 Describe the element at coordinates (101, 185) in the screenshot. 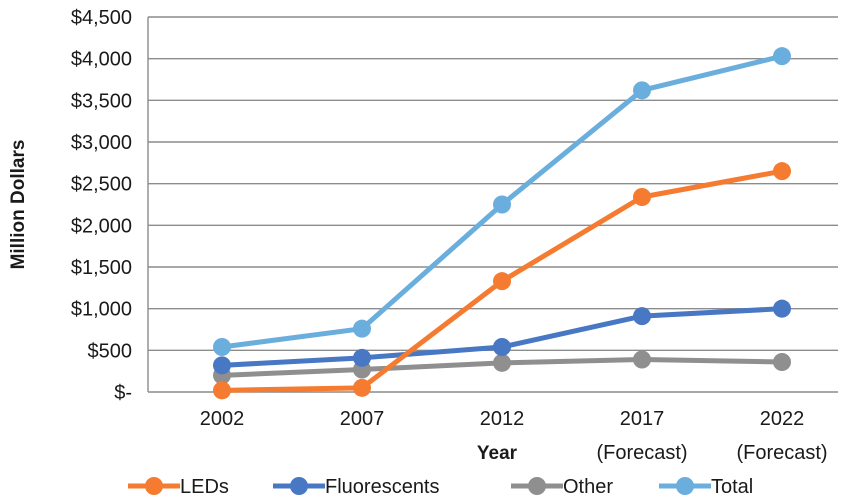

I see `y-tick-label: $2,500` at that location.